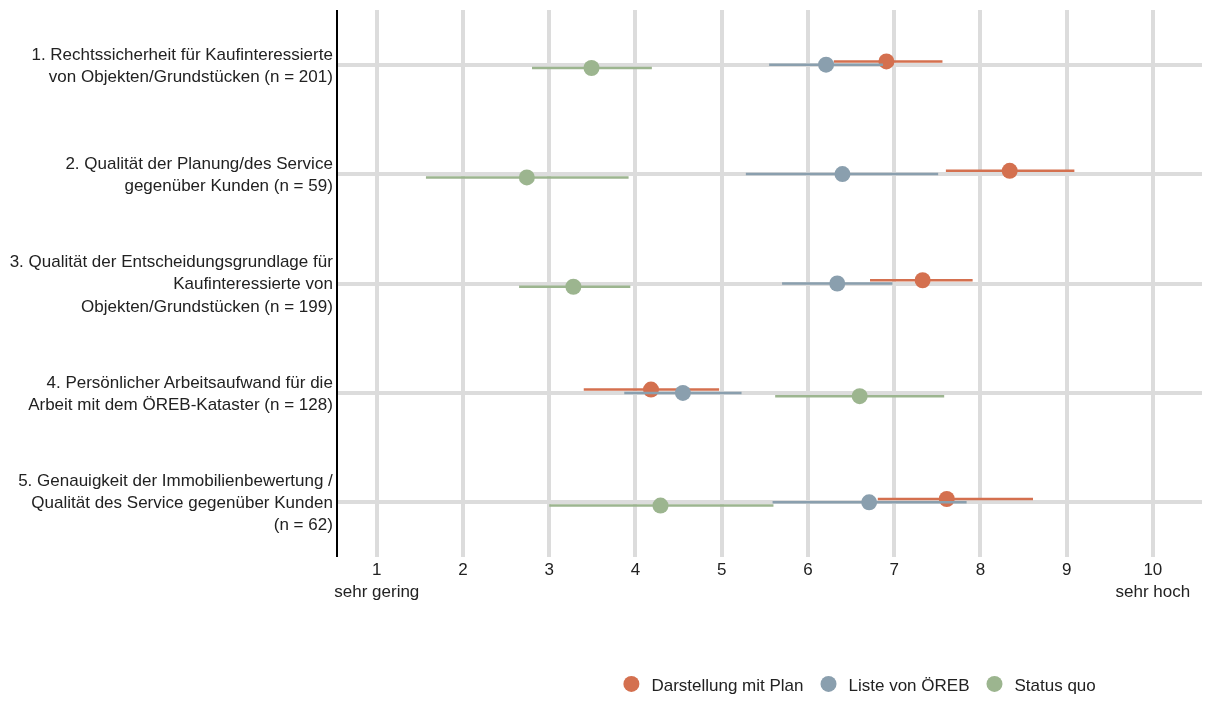  I want to click on y-tick-label: 4. Persönlicher Arbeitsaufwand für die Arbeit mit dem ÖREB-Kataster (n = 128), so click(180, 393).